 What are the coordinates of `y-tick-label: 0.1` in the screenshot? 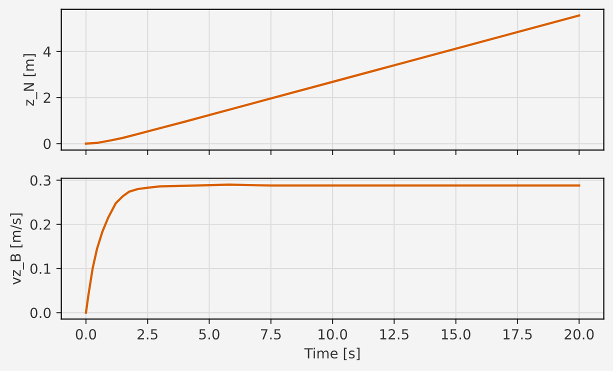 It's located at (40, 268).